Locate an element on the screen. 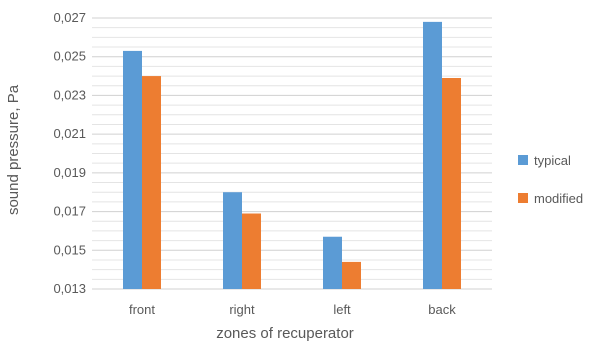 Image resolution: width=590 pixels, height=345 pixels. bar-modified-right is located at coordinates (251, 251).